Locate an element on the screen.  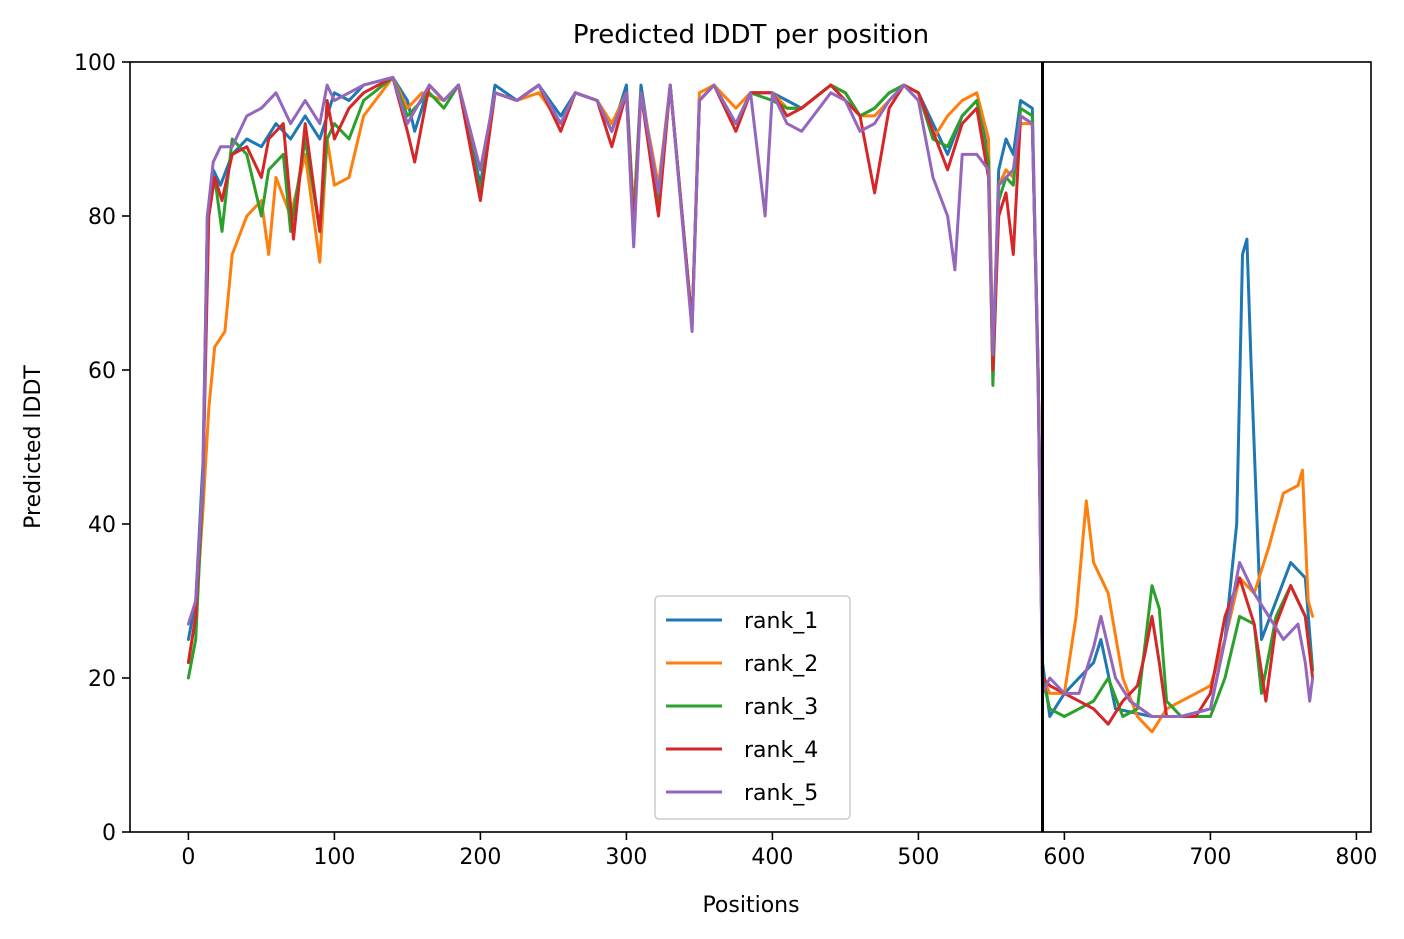
legend-item-rank-5: rank_5 is located at coordinates (742, 793).